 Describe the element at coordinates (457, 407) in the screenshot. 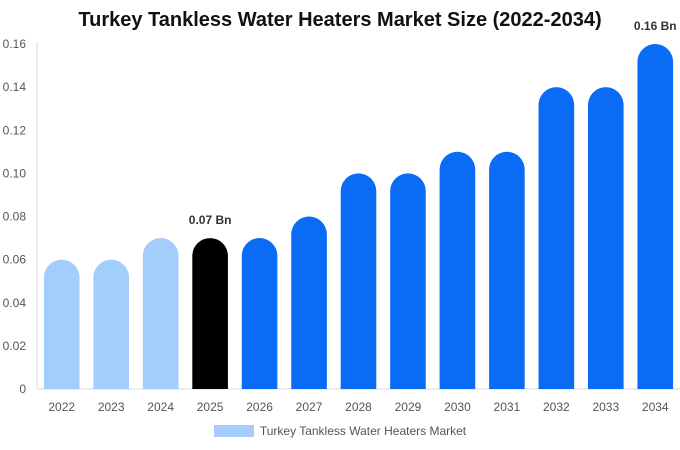

I see `x-tick-label: 2030` at that location.